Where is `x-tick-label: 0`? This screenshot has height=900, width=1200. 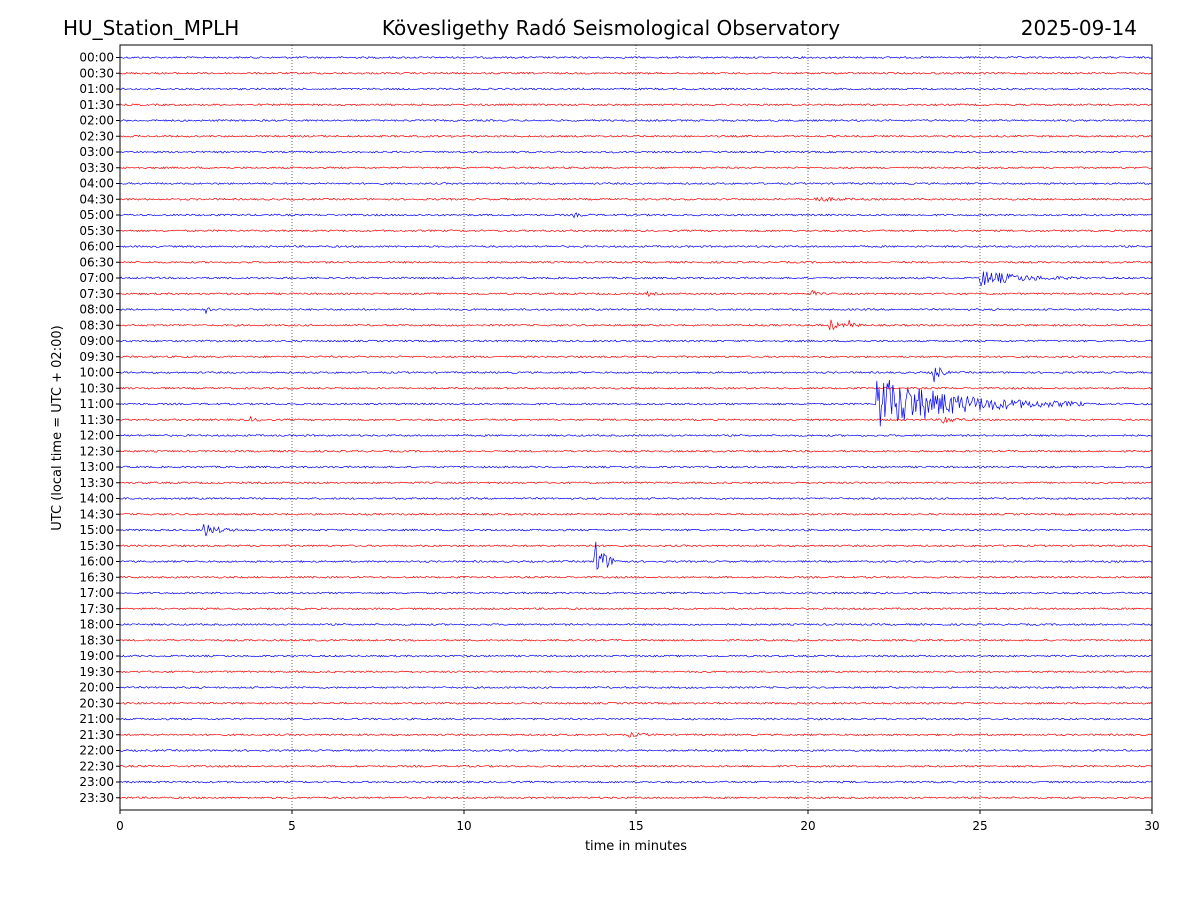 x-tick-label: 0 is located at coordinates (120, 826).